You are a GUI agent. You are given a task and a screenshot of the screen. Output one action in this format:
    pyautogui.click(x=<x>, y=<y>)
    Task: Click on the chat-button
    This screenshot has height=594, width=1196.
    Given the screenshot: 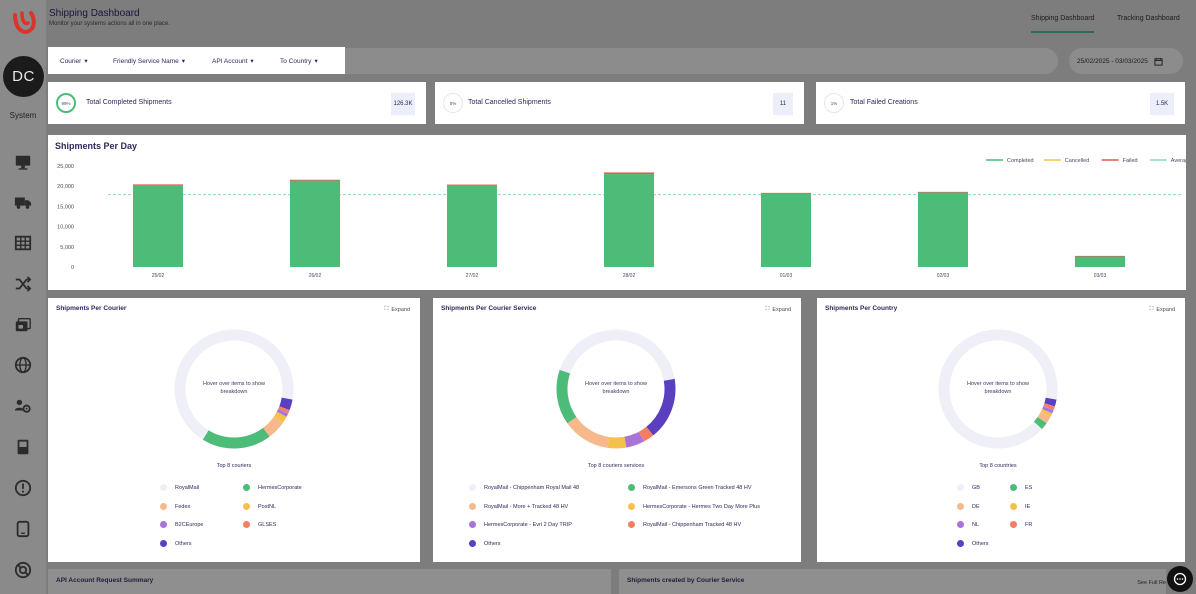 What is the action you would take?
    pyautogui.click(x=1180, y=579)
    